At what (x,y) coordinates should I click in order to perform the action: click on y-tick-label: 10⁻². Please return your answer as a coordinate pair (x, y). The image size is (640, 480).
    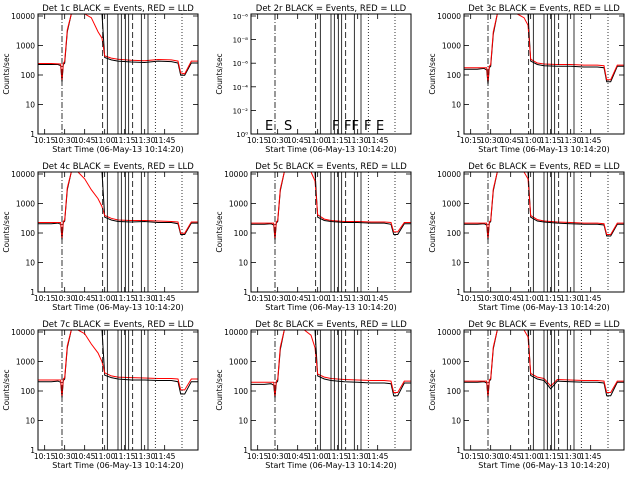
    Looking at the image, I should click on (241, 111).